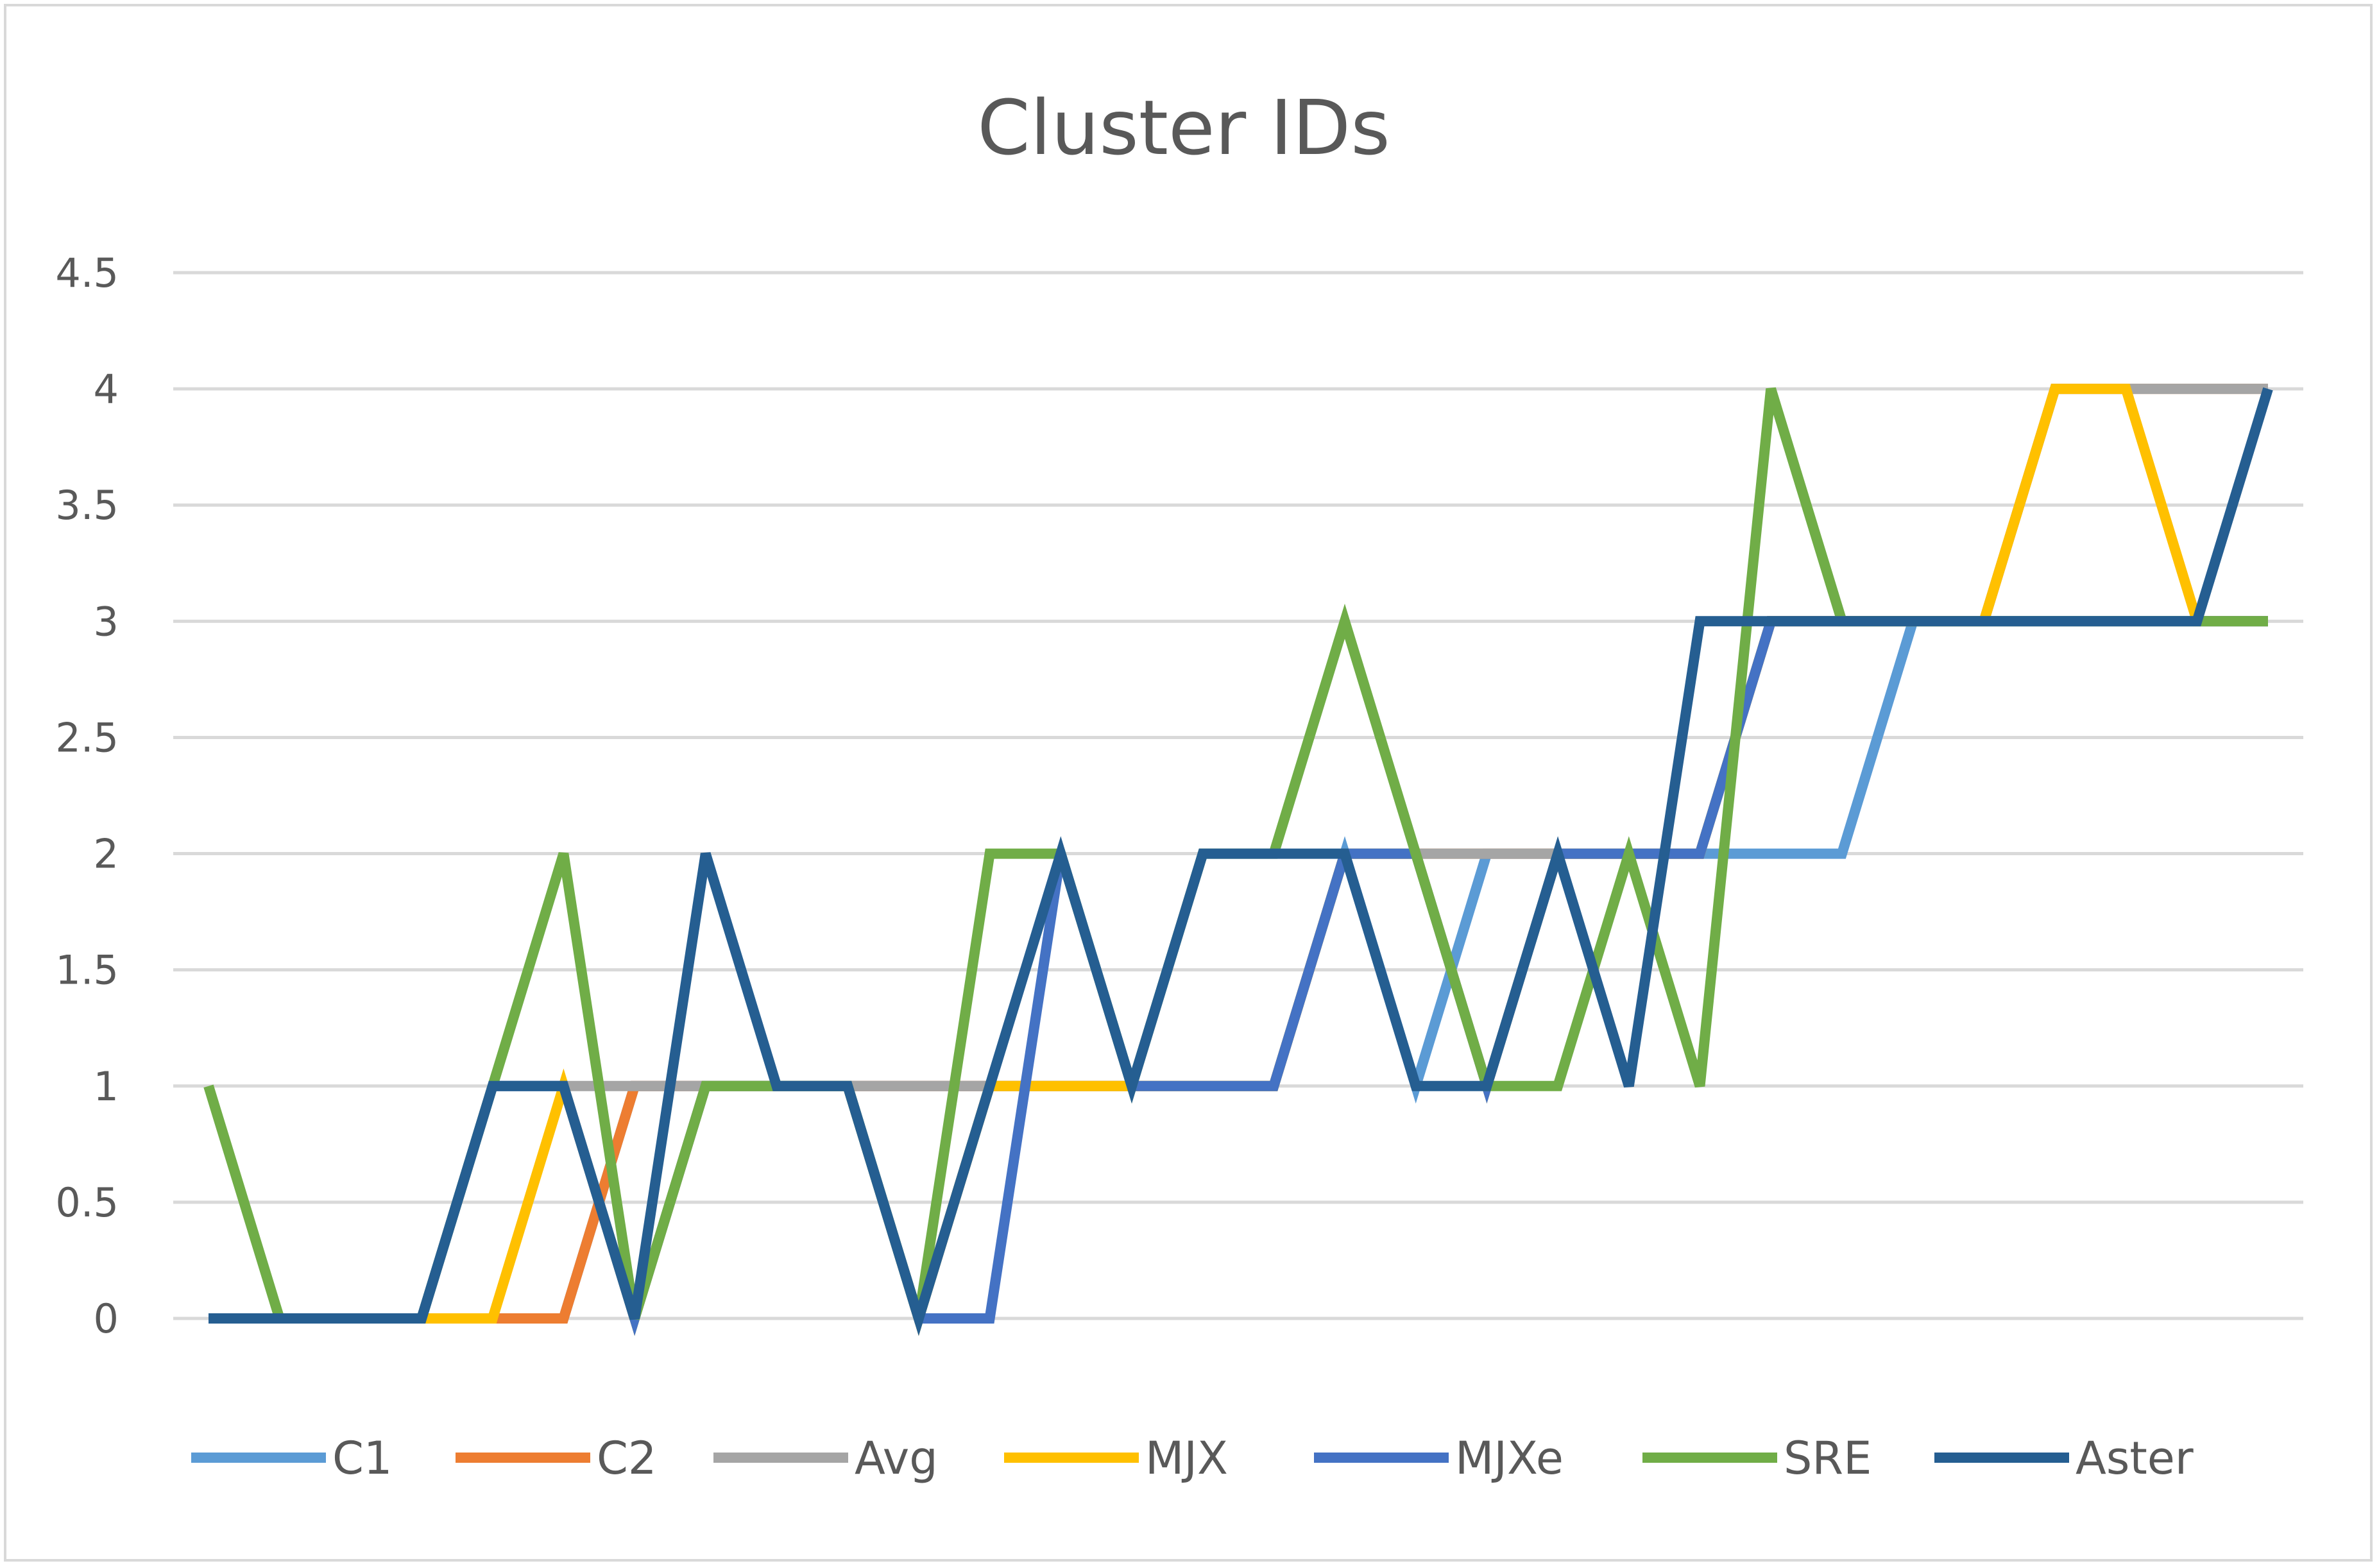  I want to click on legend-label-avg: Avg, so click(896, 1458).